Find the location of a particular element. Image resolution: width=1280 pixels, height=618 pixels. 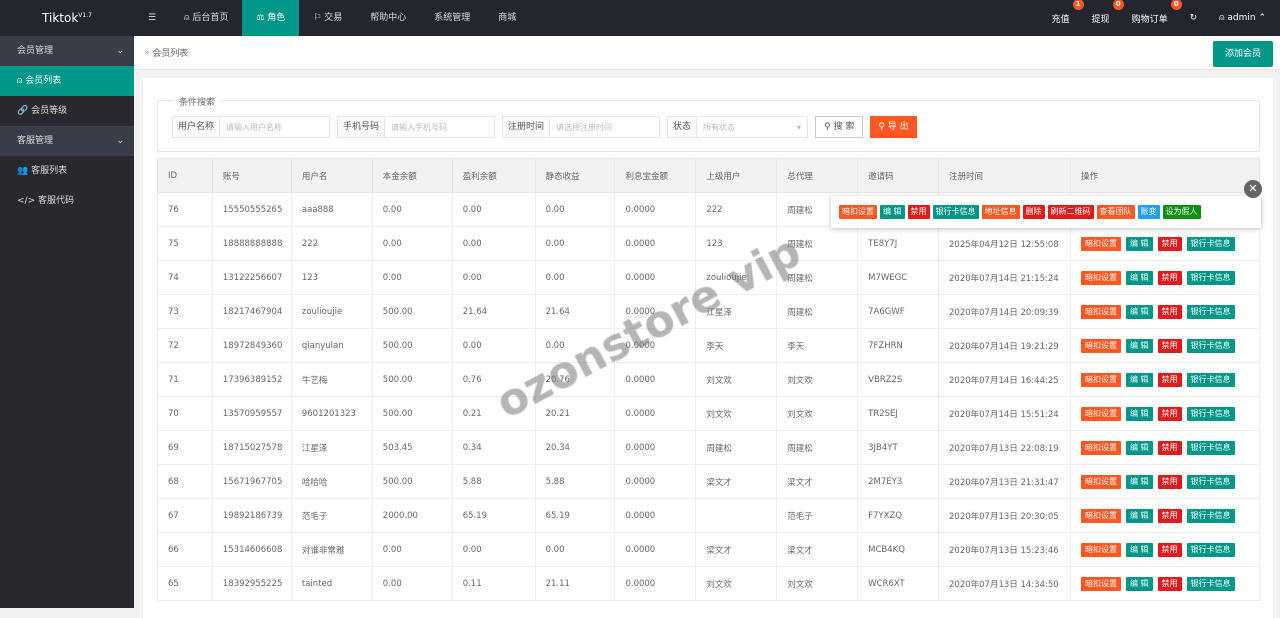

register-time-input: 请选择注册时间 is located at coordinates (584, 127).